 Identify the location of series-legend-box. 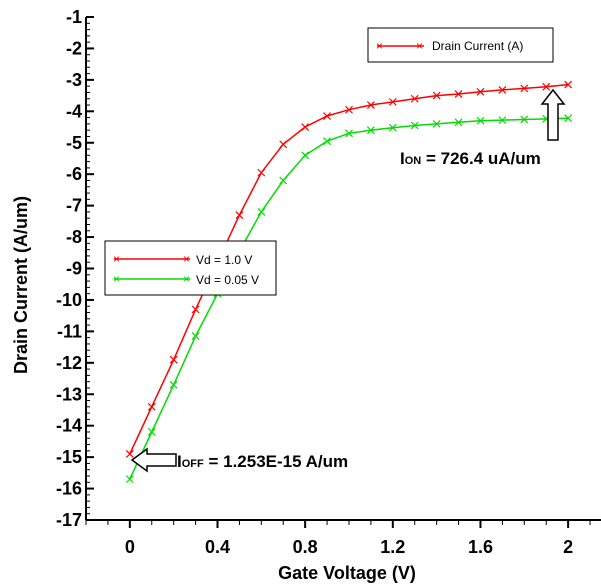
(190, 268).